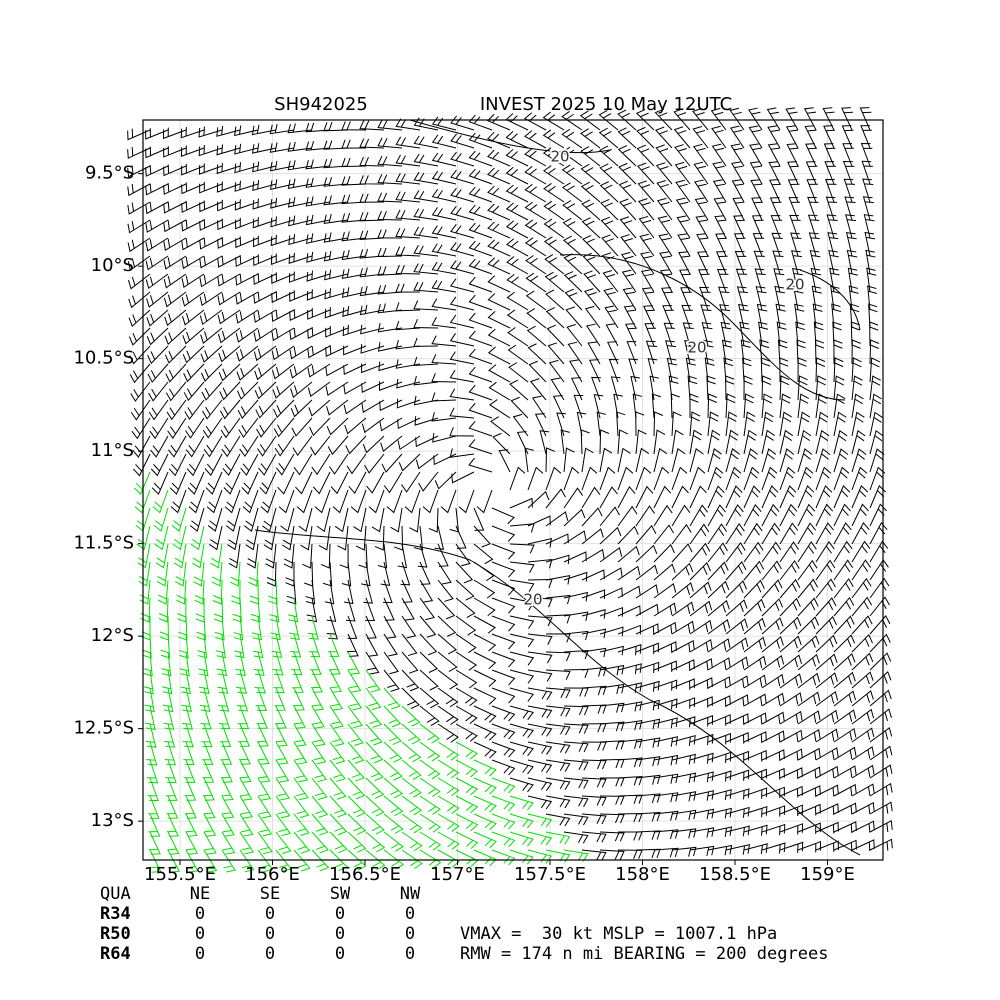 The width and height of the screenshot is (1000, 1000). Describe the element at coordinates (115, 894) in the screenshot. I see `table-header: QUA` at that location.